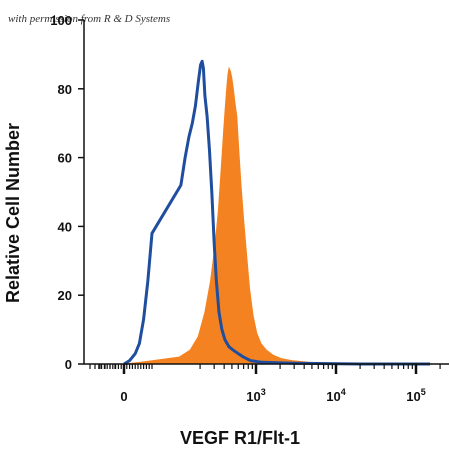 The image size is (450, 451). Describe the element at coordinates (89, 19) in the screenshot. I see `watermark-text: with permission from R & D Systems` at that location.